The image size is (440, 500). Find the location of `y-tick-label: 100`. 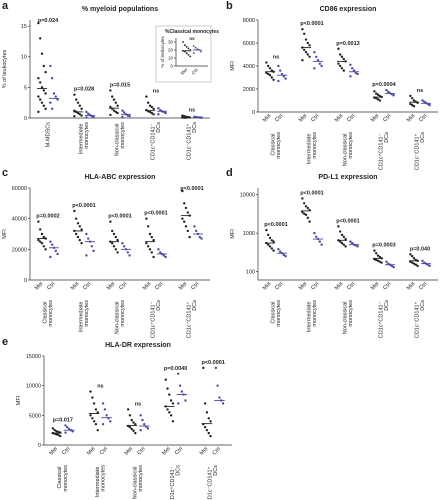

y-tick-label: 100 is located at coordinates (250, 272).